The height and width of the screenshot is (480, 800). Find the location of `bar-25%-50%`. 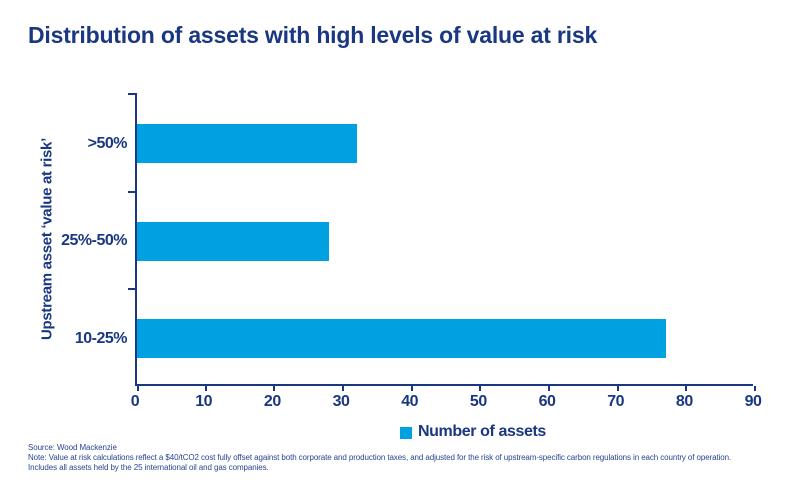

bar-25%-50% is located at coordinates (233, 241).